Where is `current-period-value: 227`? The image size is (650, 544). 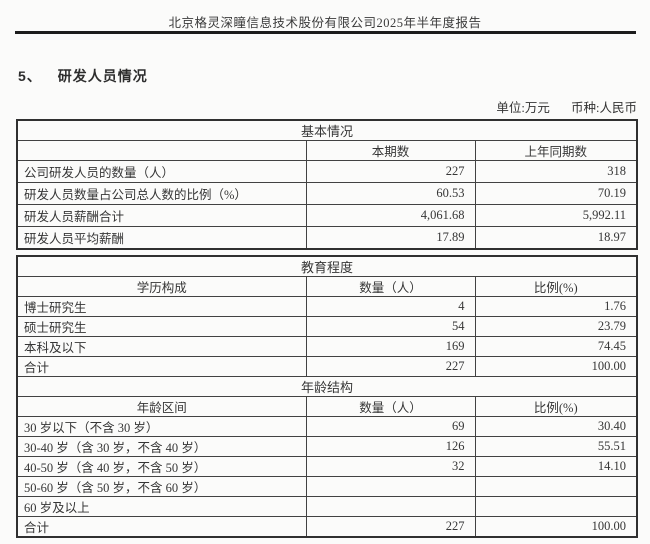 current-period-value: 227 is located at coordinates (390, 171).